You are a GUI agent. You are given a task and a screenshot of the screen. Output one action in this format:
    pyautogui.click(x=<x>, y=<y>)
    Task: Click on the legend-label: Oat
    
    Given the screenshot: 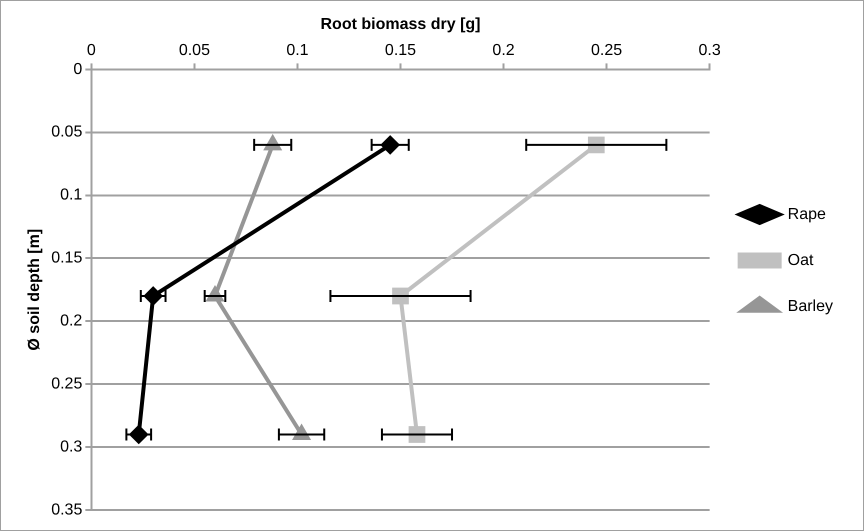 What is the action you would take?
    pyautogui.click(x=801, y=260)
    